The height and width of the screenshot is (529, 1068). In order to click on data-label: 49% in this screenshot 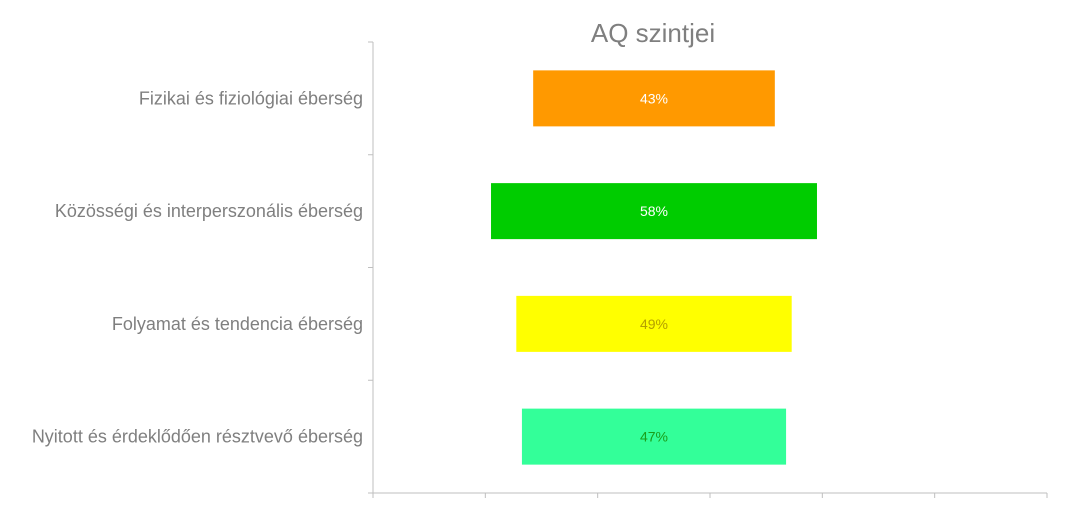, I will do `click(654, 324)`.